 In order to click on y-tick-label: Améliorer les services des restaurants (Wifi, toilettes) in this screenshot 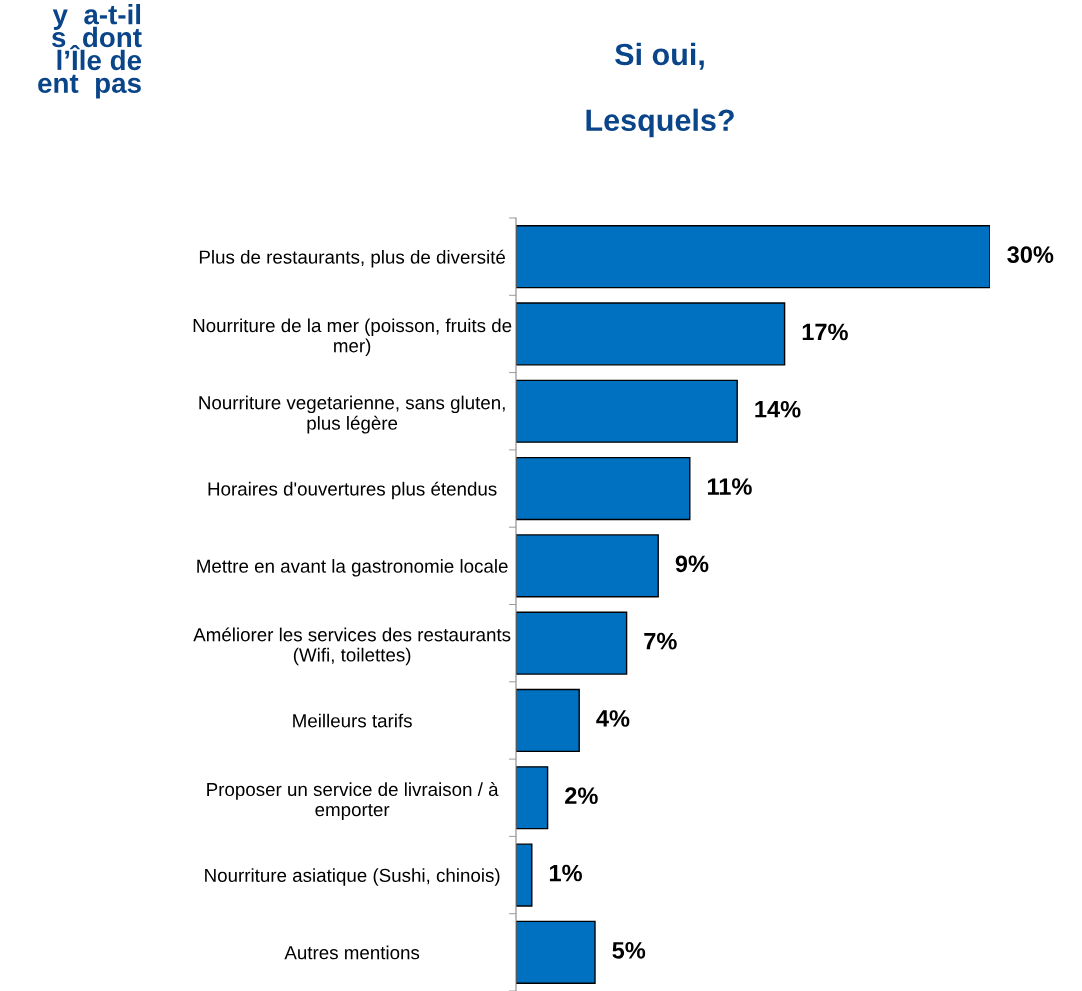, I will do `click(352, 646)`.